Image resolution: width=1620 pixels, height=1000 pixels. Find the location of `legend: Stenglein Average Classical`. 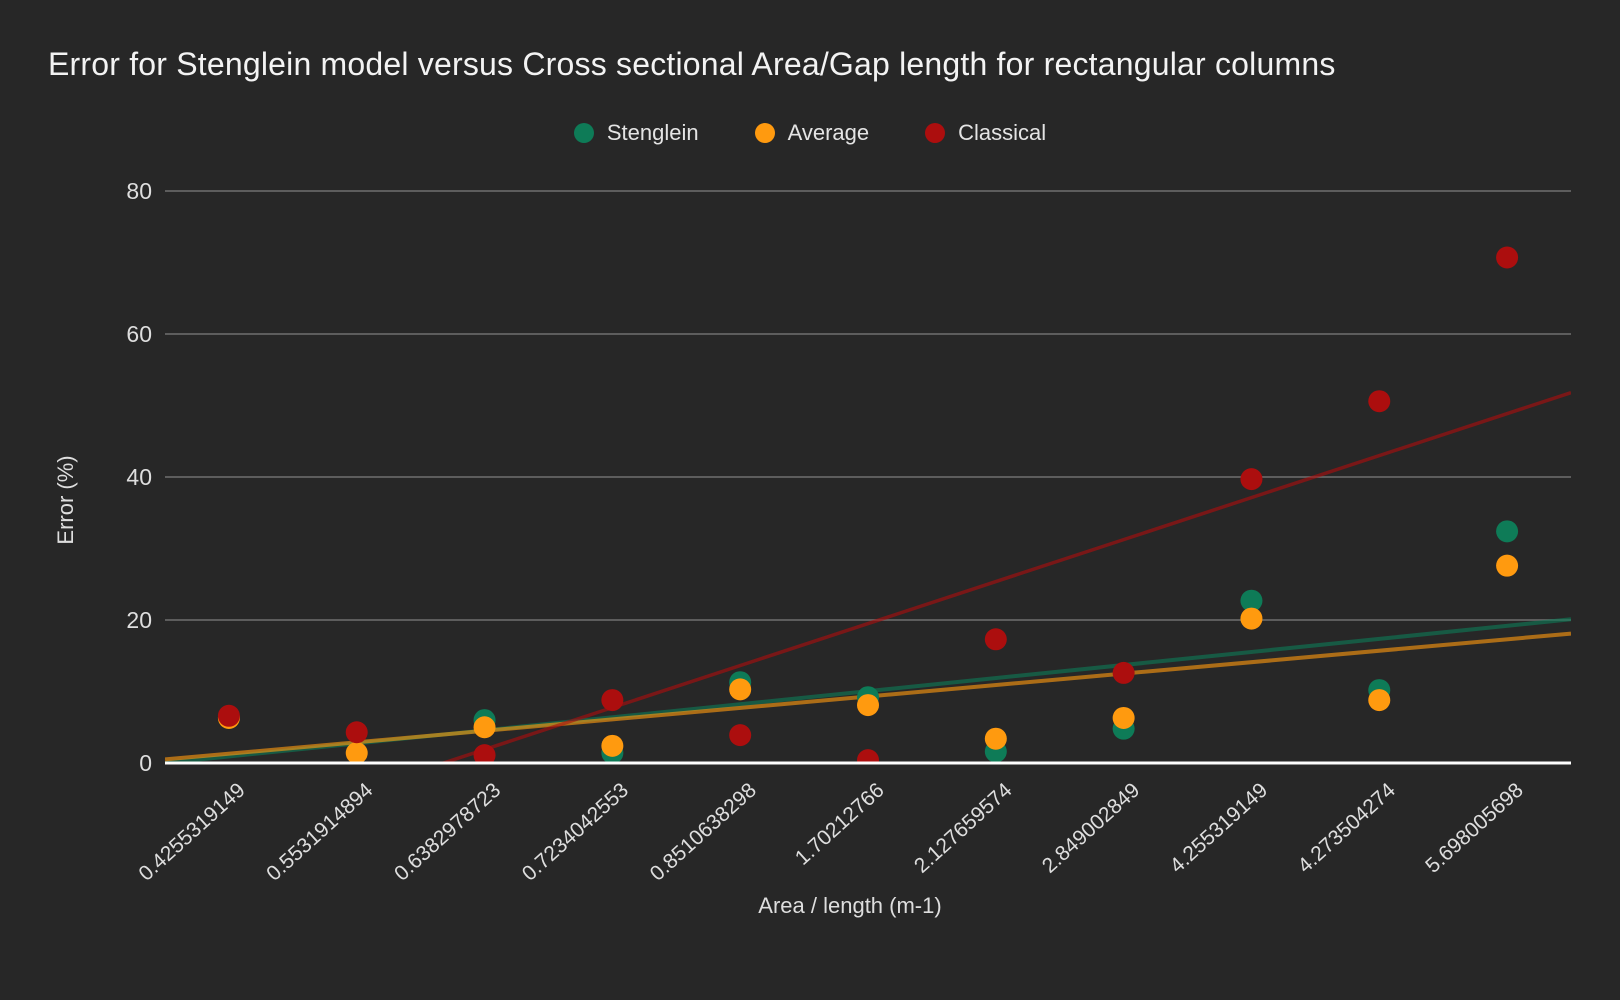

legend: Stenglein Average Classical is located at coordinates (810, 133).